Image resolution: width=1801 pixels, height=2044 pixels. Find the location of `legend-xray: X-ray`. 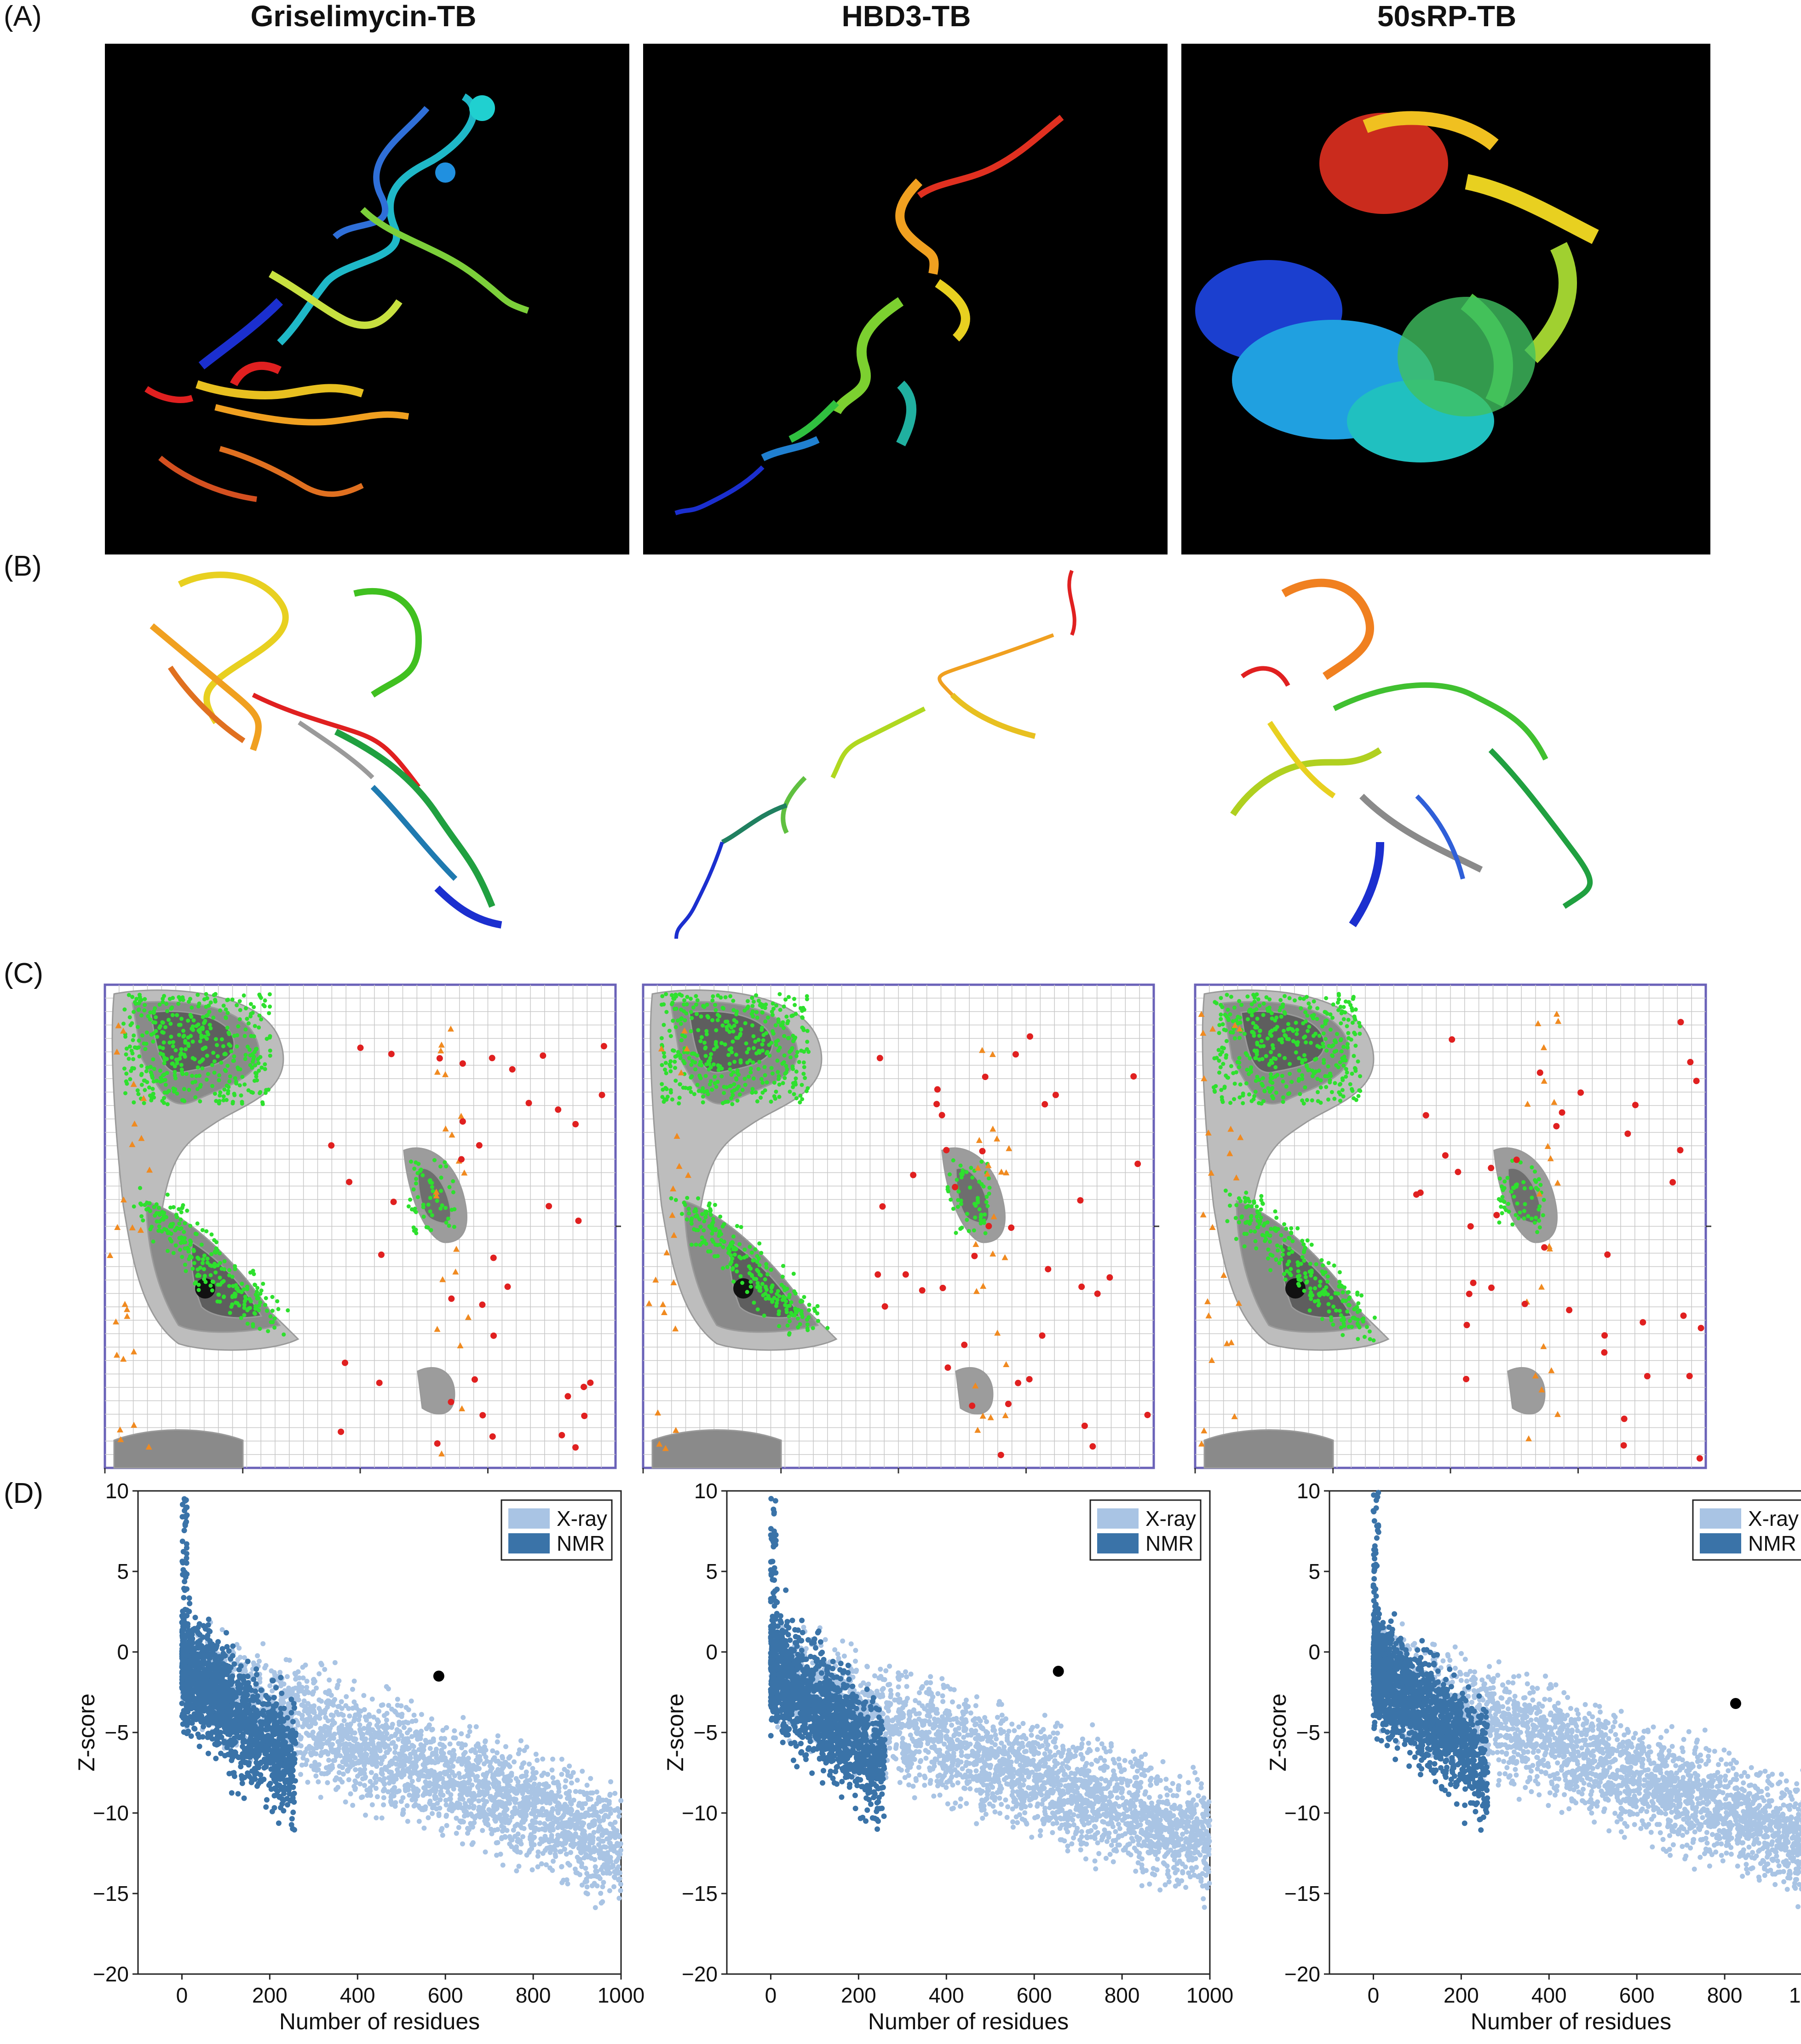

legend-xray: X-ray is located at coordinates (582, 1518).